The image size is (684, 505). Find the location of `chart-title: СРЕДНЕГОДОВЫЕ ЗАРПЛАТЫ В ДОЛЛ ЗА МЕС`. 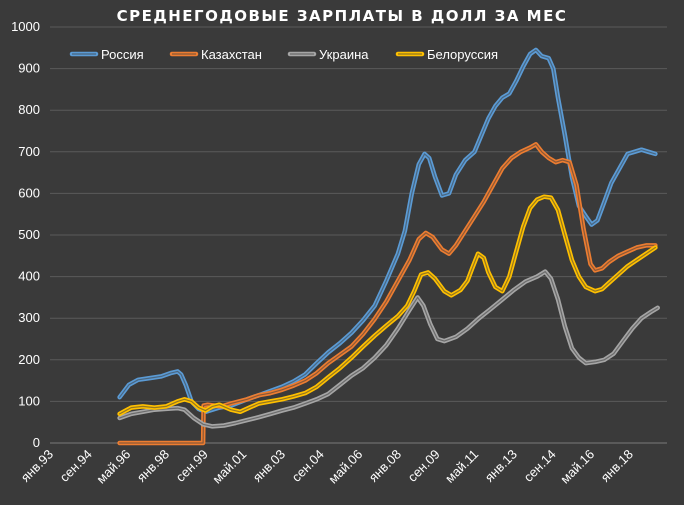

chart-title: СРЕДНЕГОДОВЫЕ ЗАРПЛАТЫ В ДОЛЛ ЗА МЕС is located at coordinates (342, 16).